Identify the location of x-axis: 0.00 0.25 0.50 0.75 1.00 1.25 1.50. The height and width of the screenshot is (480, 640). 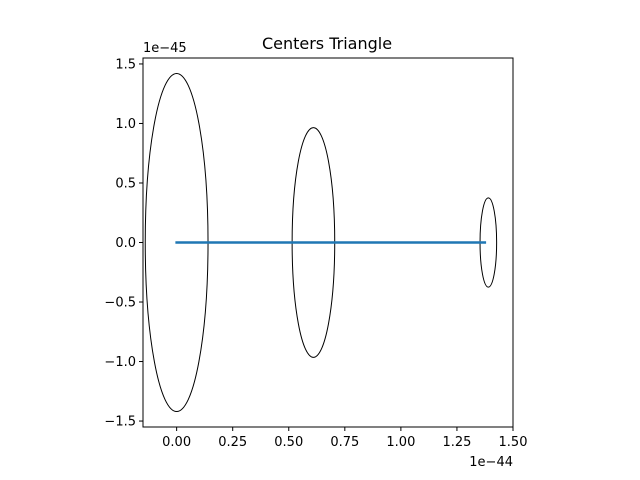
(344, 438).